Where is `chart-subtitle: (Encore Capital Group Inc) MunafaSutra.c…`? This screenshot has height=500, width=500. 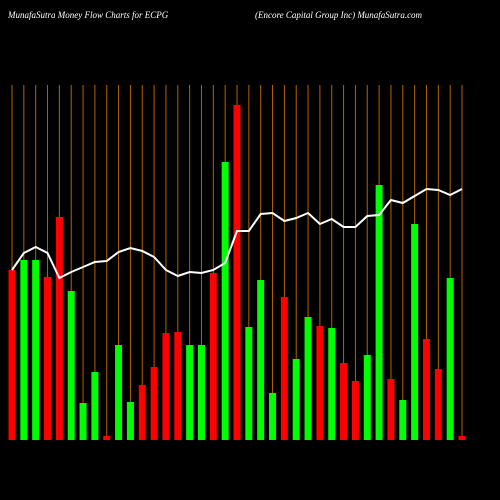 chart-subtitle: (Encore Capital Group Inc) MunafaSutra.c… is located at coordinates (339, 15).